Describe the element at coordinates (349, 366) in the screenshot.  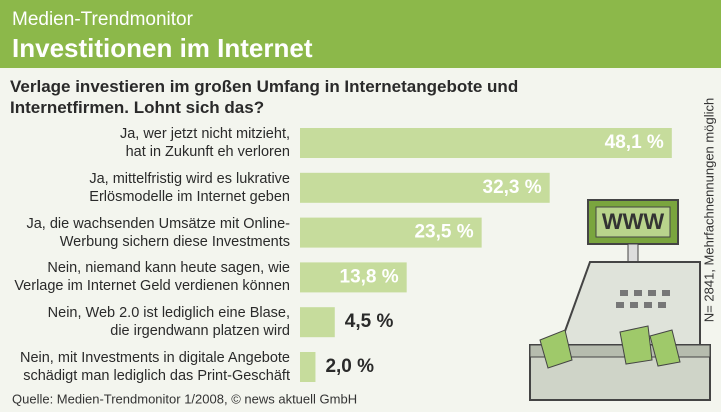
I see `value-label: 2,0 %` at that location.